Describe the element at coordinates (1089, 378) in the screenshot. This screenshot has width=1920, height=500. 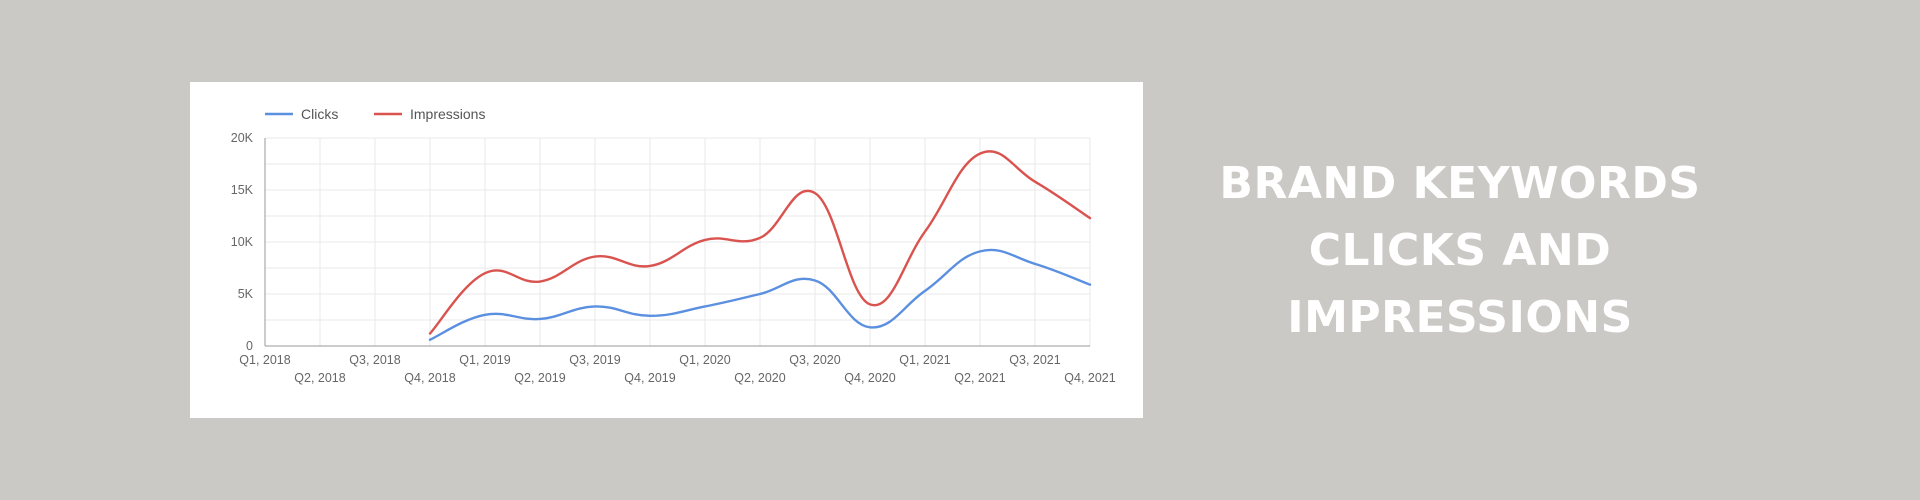
I see `x-tick-label: Q4, 2021` at that location.